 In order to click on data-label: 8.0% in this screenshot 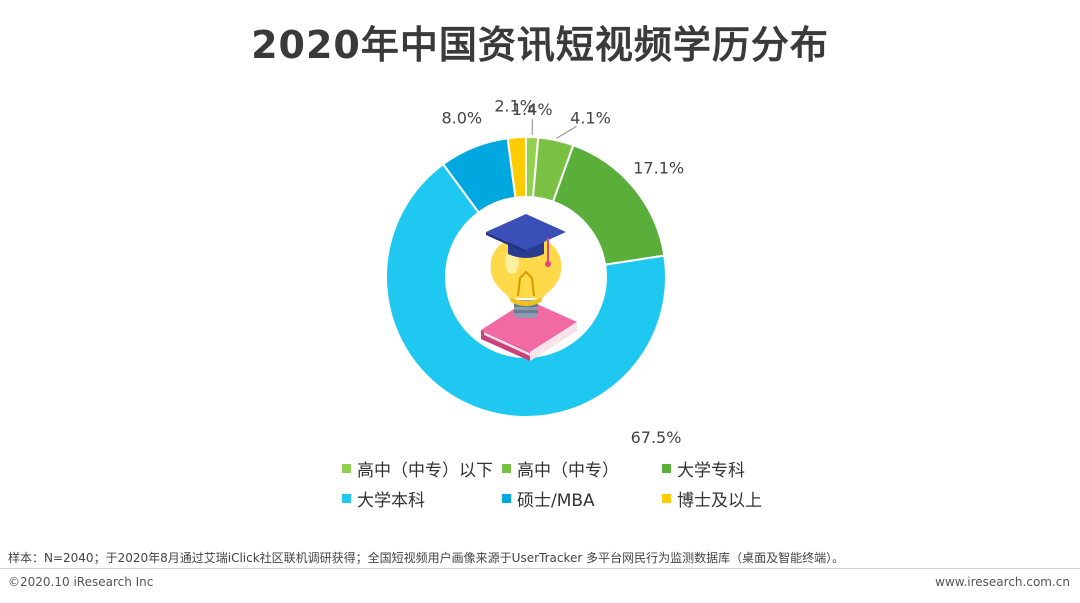, I will do `click(461, 117)`.